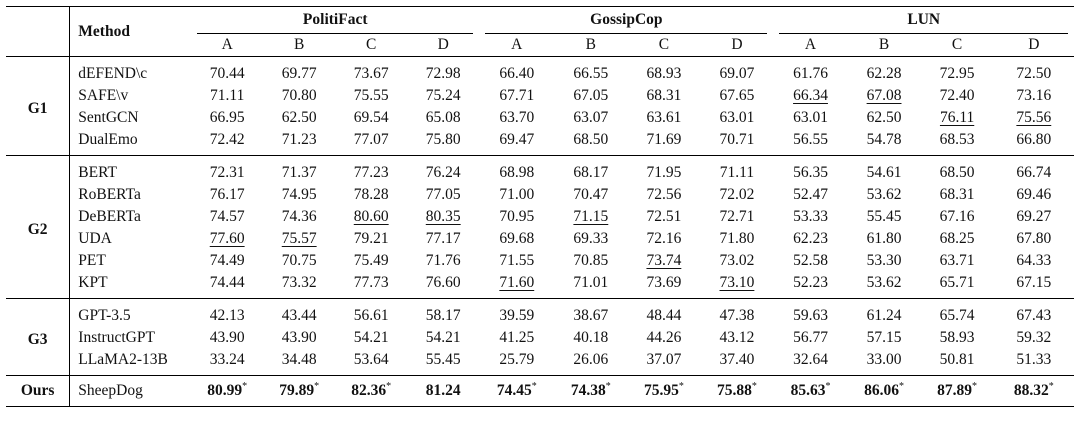 The width and height of the screenshot is (1080, 429). I want to click on subcolumn-header: D, so click(737, 45).